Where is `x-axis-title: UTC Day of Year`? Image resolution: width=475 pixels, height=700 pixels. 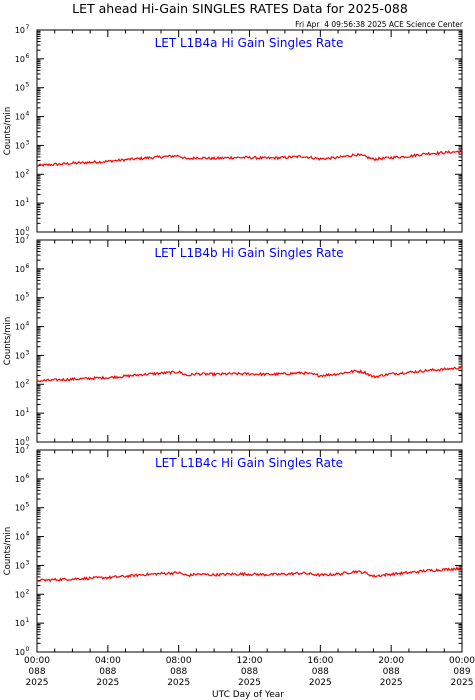 x-axis-title: UTC Day of Year is located at coordinates (248, 695).